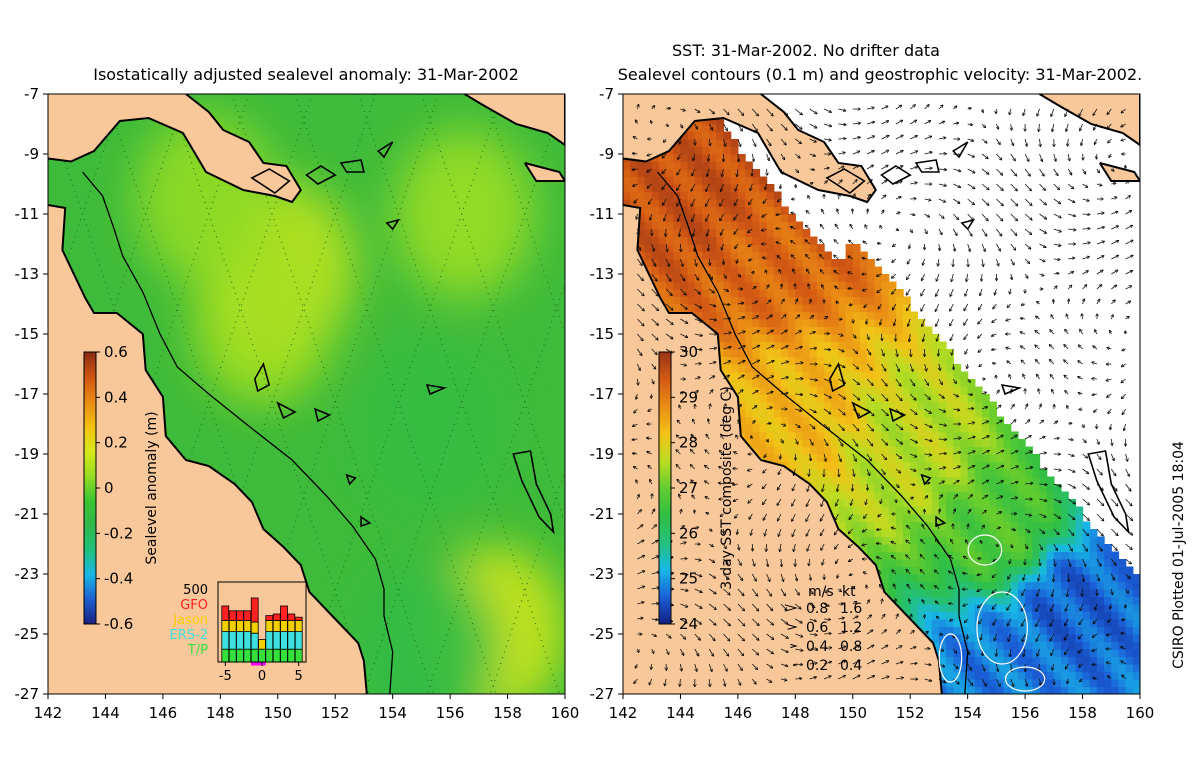  I want to click on histogram-bar, so click(284, 613).